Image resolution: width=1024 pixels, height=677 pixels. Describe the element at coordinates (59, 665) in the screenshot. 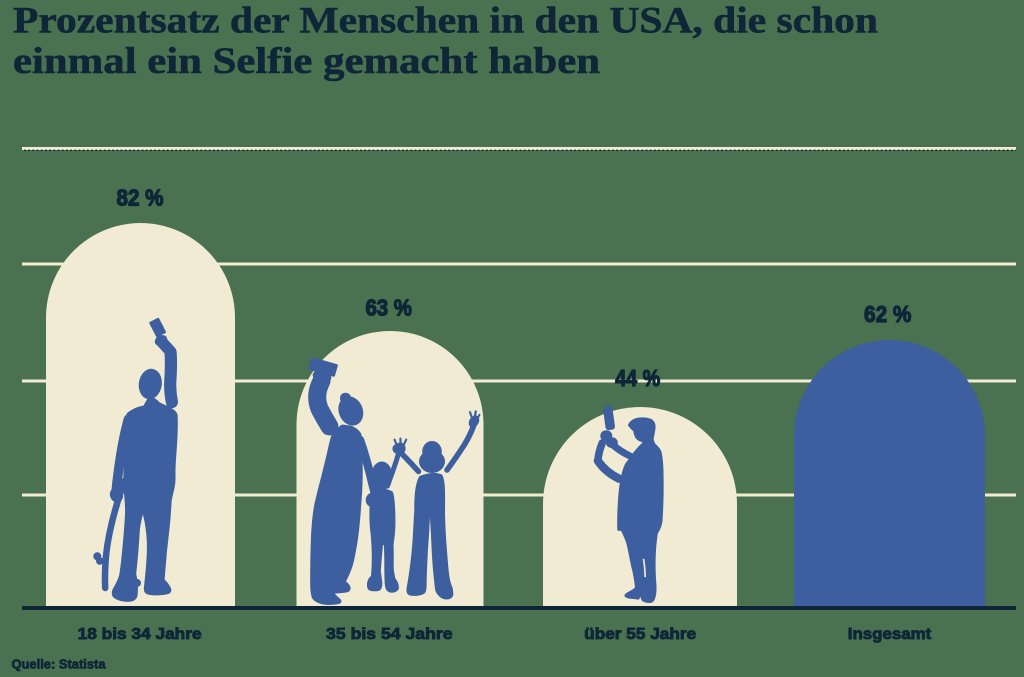

I see `svg-text: Quelle: Statista` at that location.